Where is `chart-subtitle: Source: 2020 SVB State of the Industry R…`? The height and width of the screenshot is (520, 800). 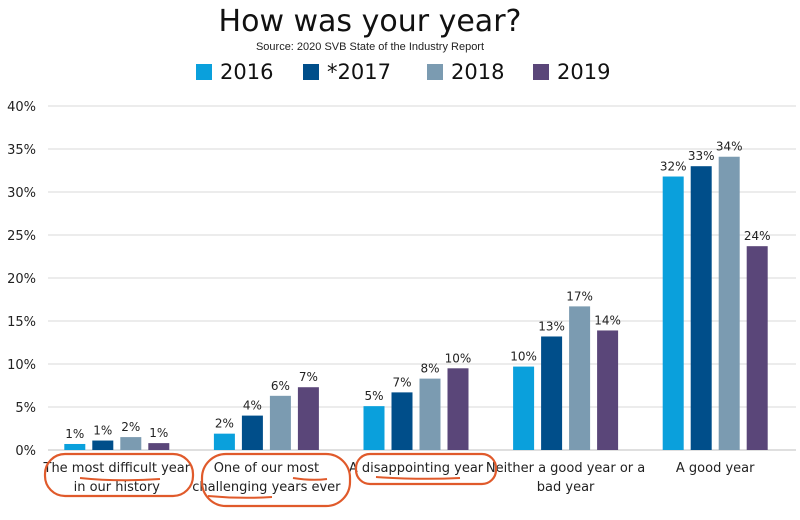 chart-subtitle: Source: 2020 SVB State of the Industry R… is located at coordinates (370, 47).